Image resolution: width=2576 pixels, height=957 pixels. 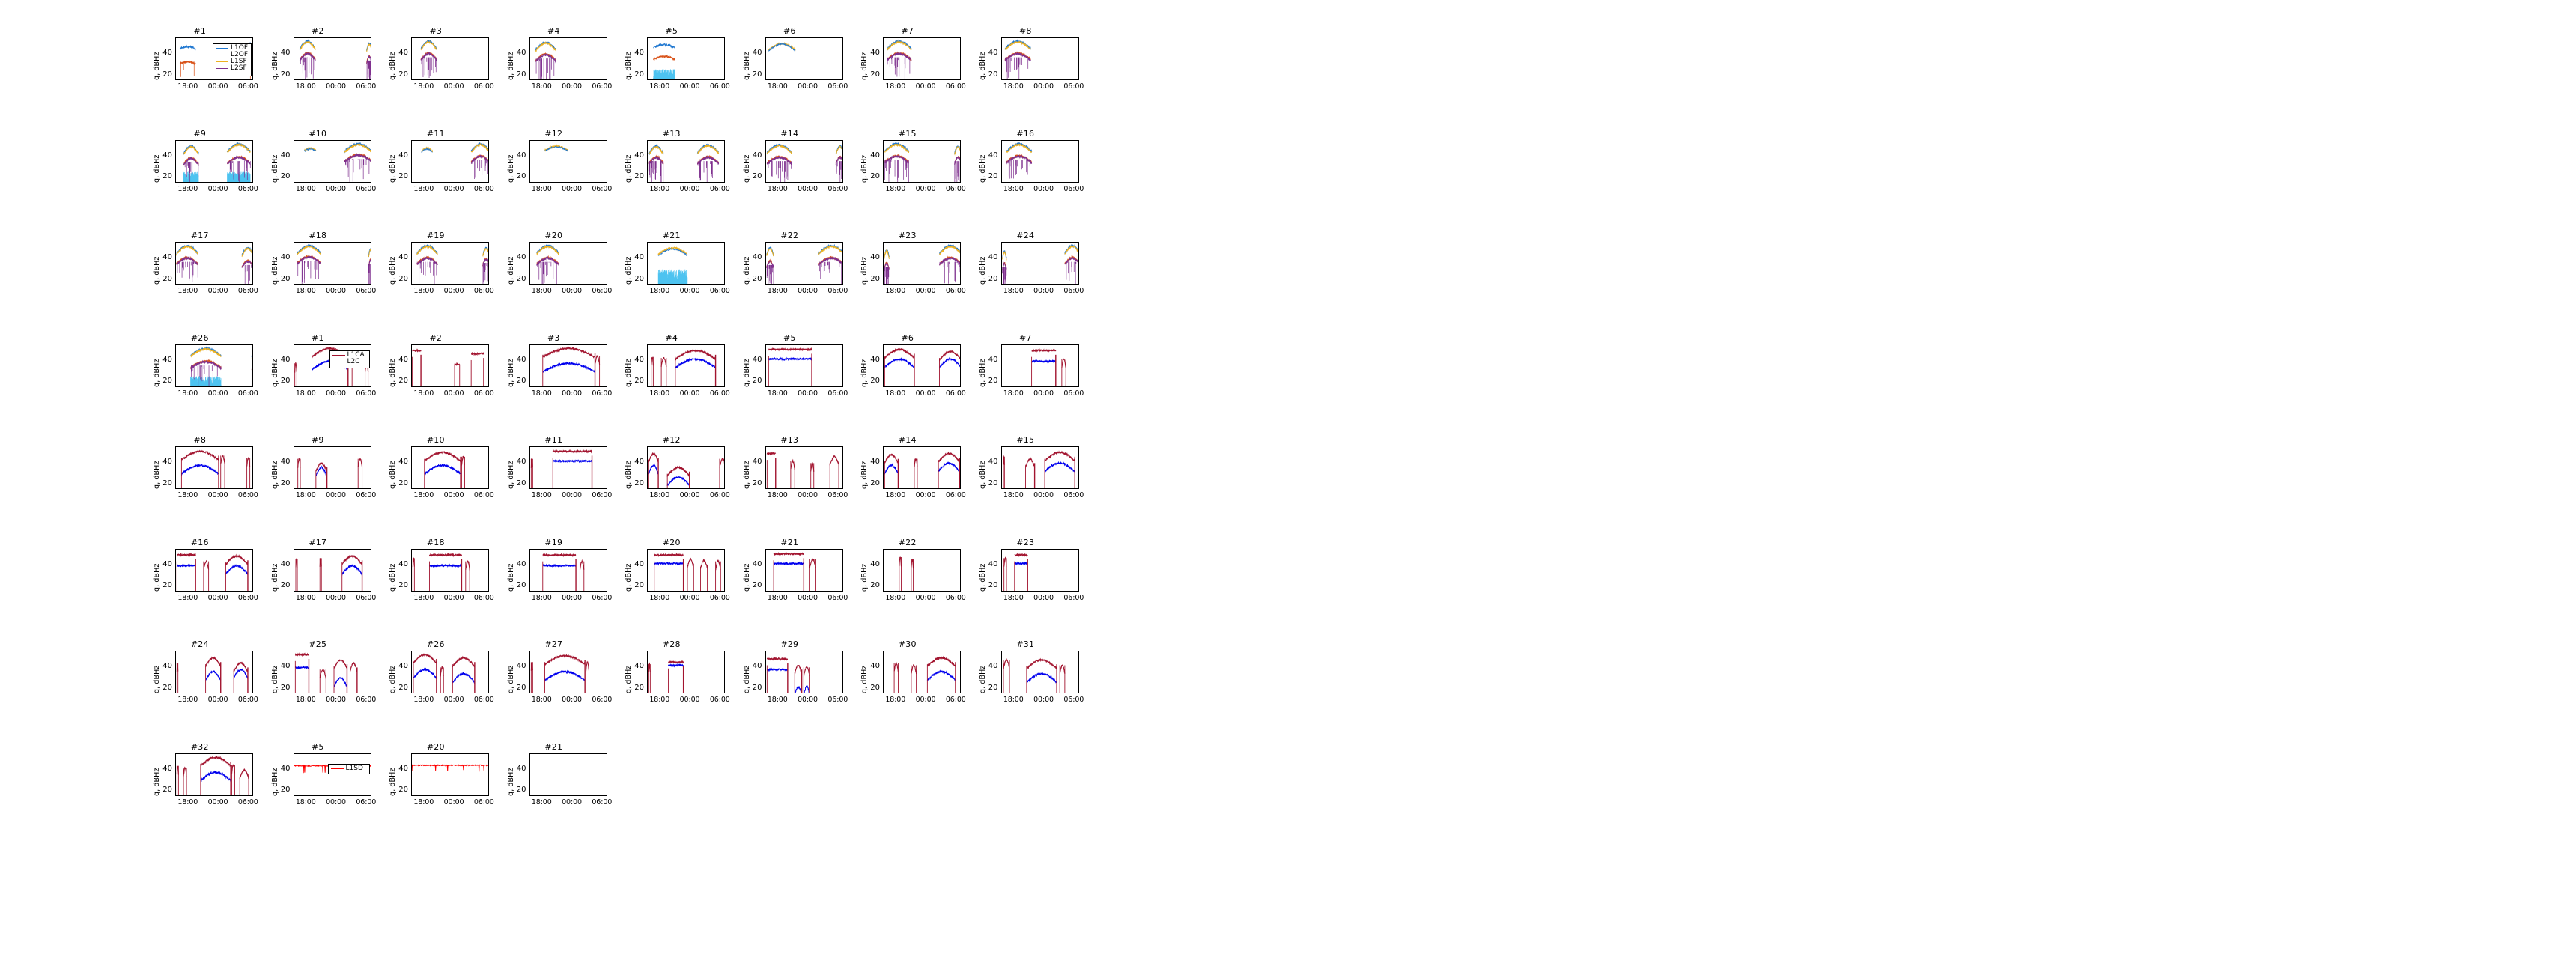 I want to click on panel-title: #23, so click(x=1025, y=542).